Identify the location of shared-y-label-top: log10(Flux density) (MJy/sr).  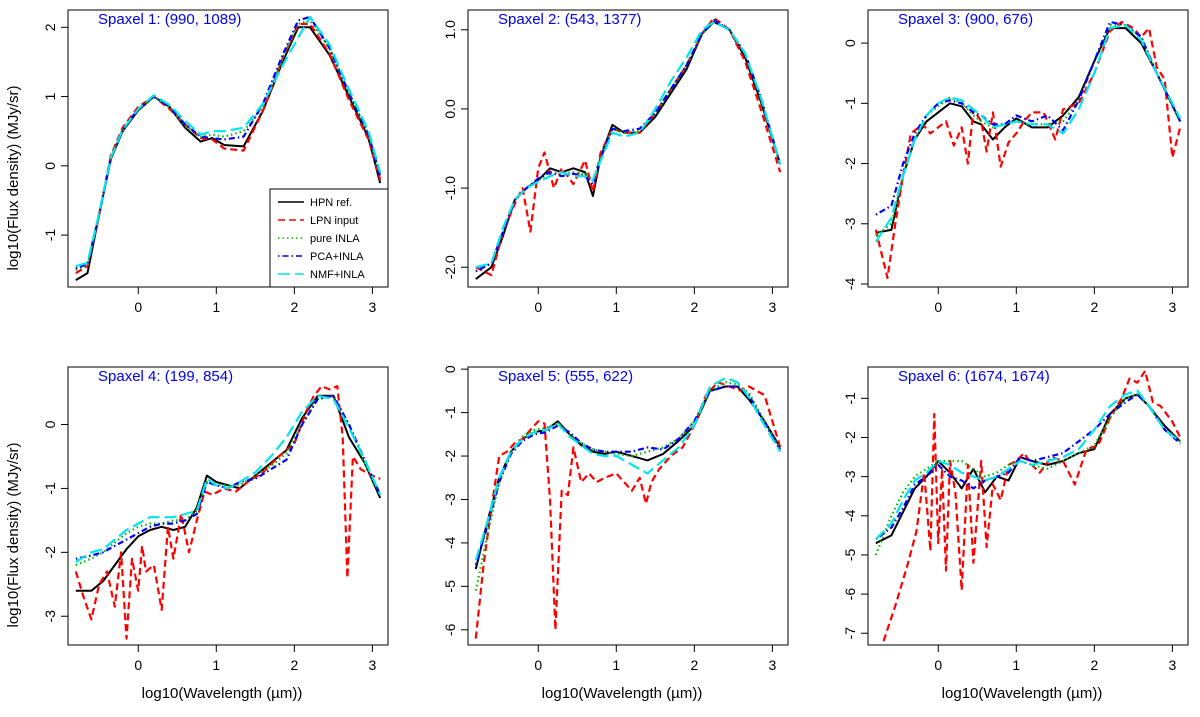
(13, 177).